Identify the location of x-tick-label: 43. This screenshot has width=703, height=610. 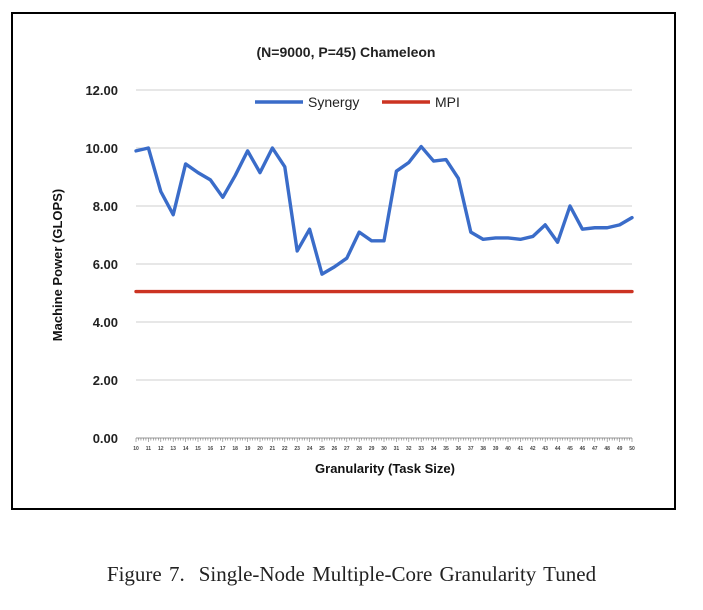
(545, 449).